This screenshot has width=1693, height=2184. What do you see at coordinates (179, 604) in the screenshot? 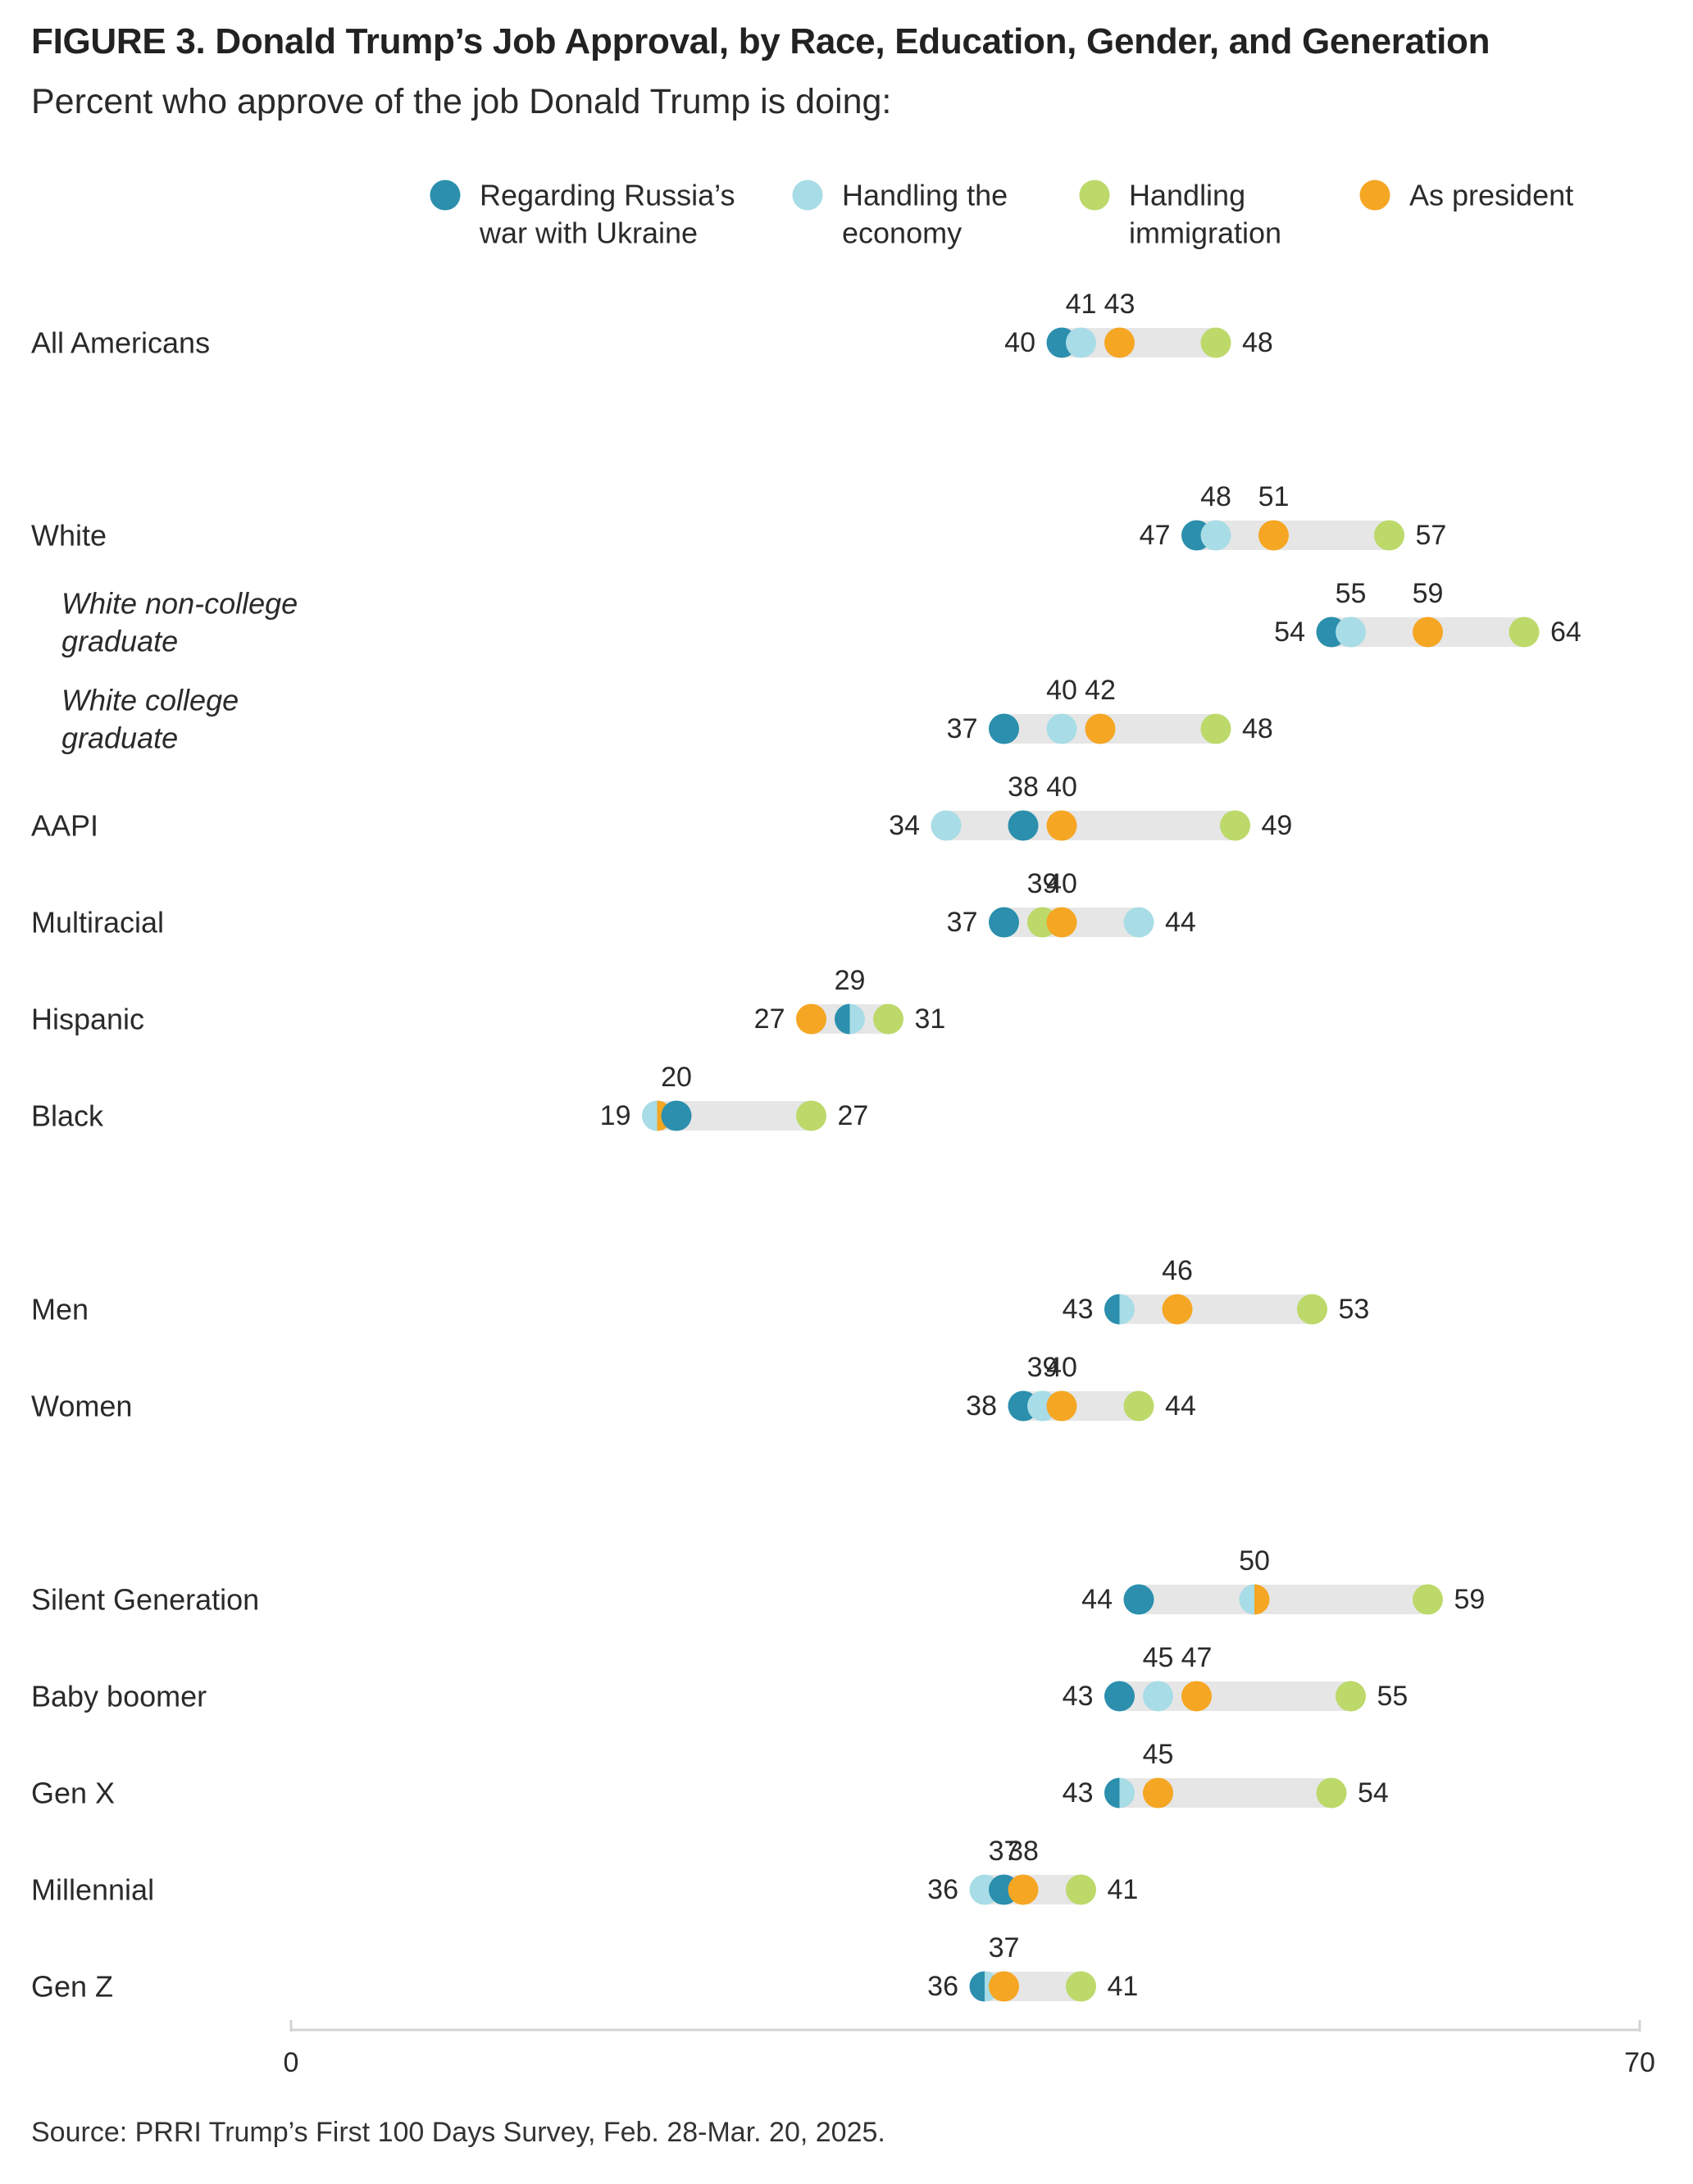
I see `row-label: White non-college` at bounding box center [179, 604].